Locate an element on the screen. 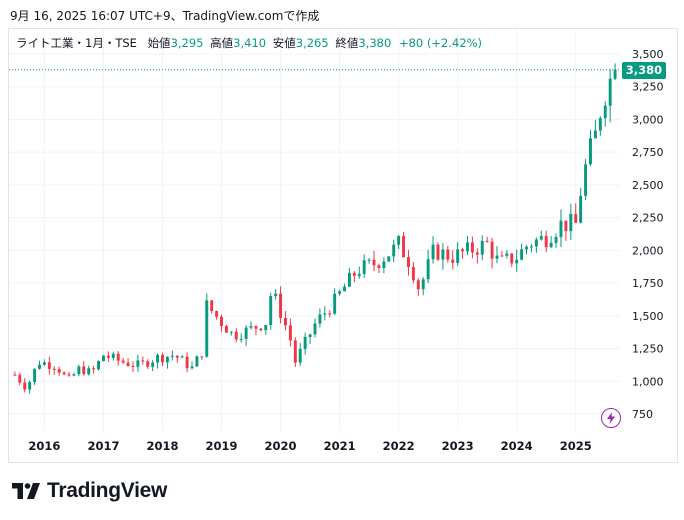 The width and height of the screenshot is (684, 520). symbol-label: ライト工業・1月・TSE is located at coordinates (76, 43).